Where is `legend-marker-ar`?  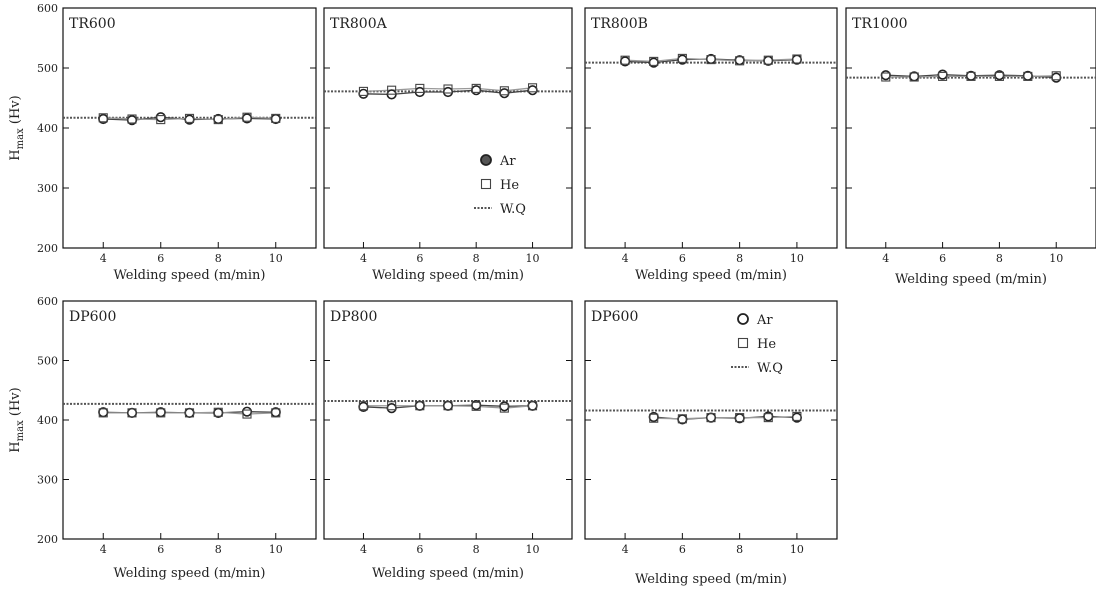
legend-marker-ar is located at coordinates (743, 319).